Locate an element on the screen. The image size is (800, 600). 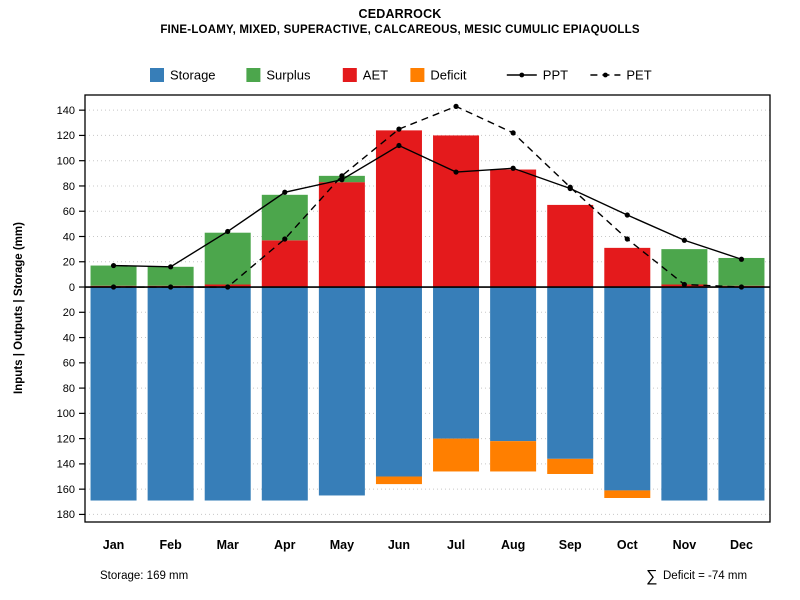
x-tick-label: Jun is located at coordinates (399, 545).